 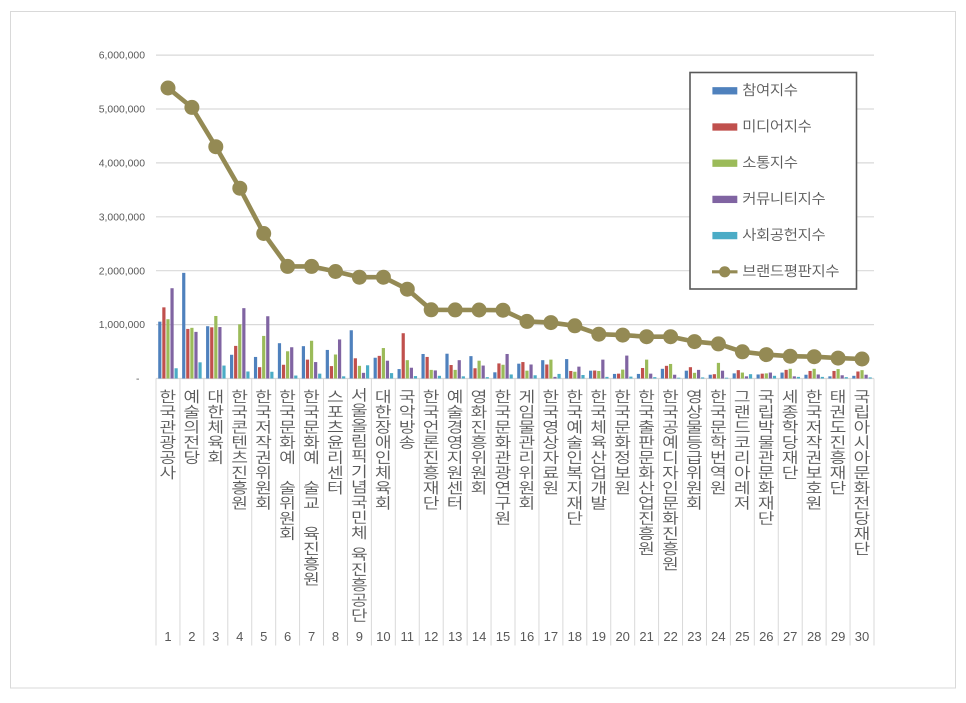 I want to click on svg-text: 28, so click(x=814, y=636).